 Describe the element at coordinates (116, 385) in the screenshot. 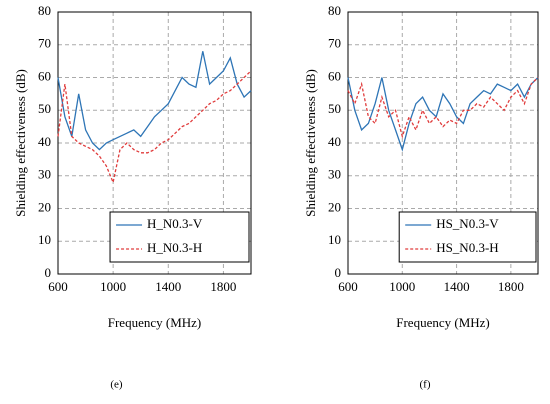

I see `caption: (e)` at that location.